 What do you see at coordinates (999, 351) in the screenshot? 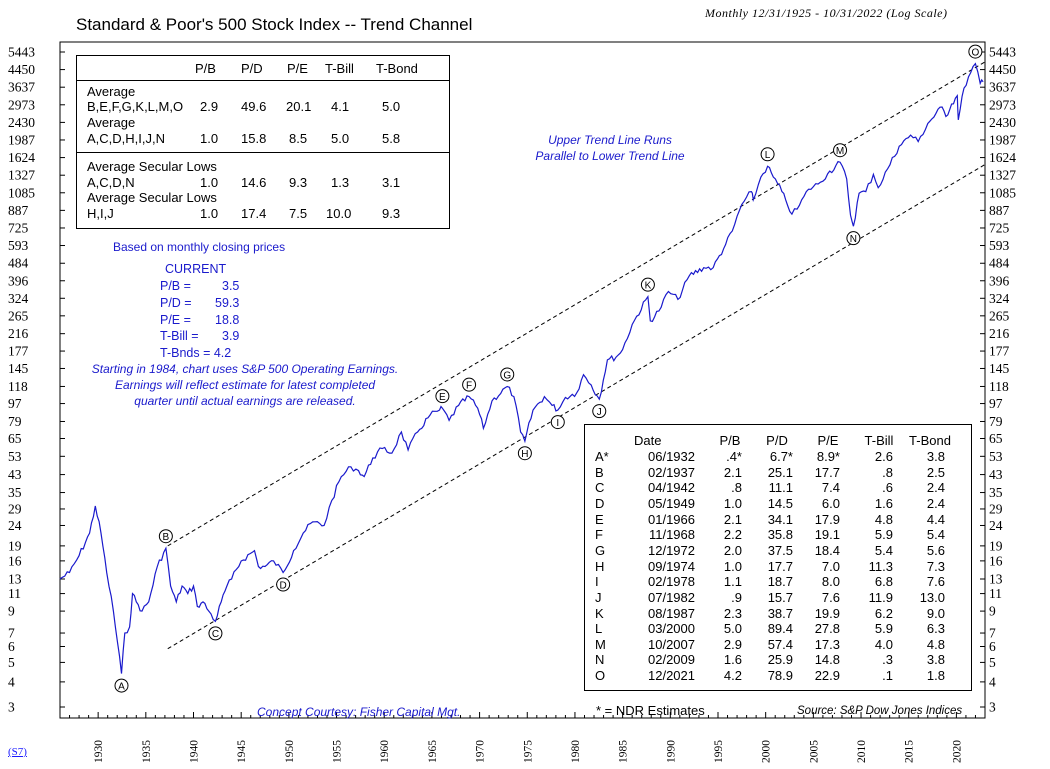
I see `y-tick-label-right: 177` at bounding box center [999, 351].